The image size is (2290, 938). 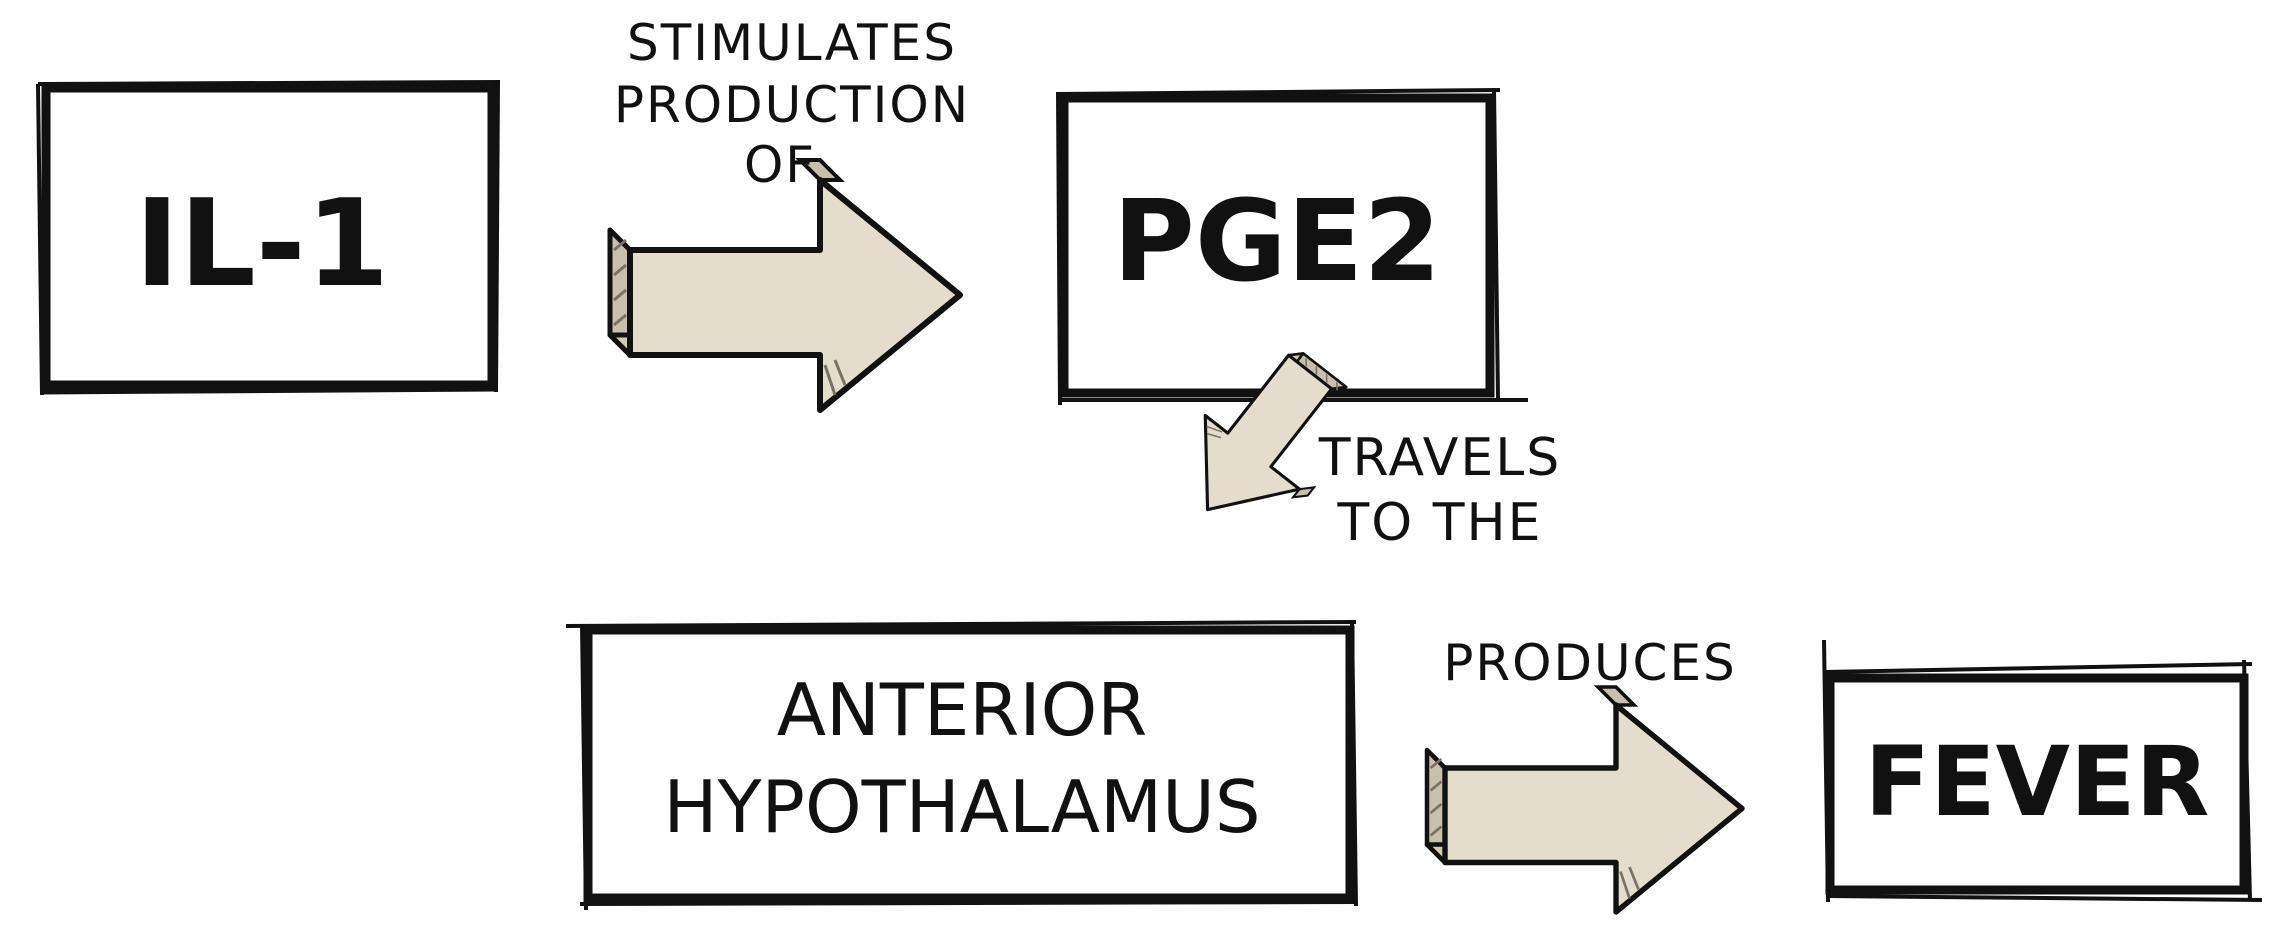 What do you see at coordinates (1439, 458) in the screenshot?
I see `edge-pge2-hypo-line1: TRAVELS` at bounding box center [1439, 458].